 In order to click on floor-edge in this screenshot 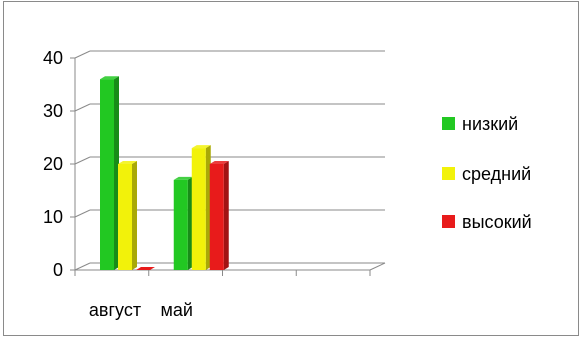, I will do `click(377, 266)`.